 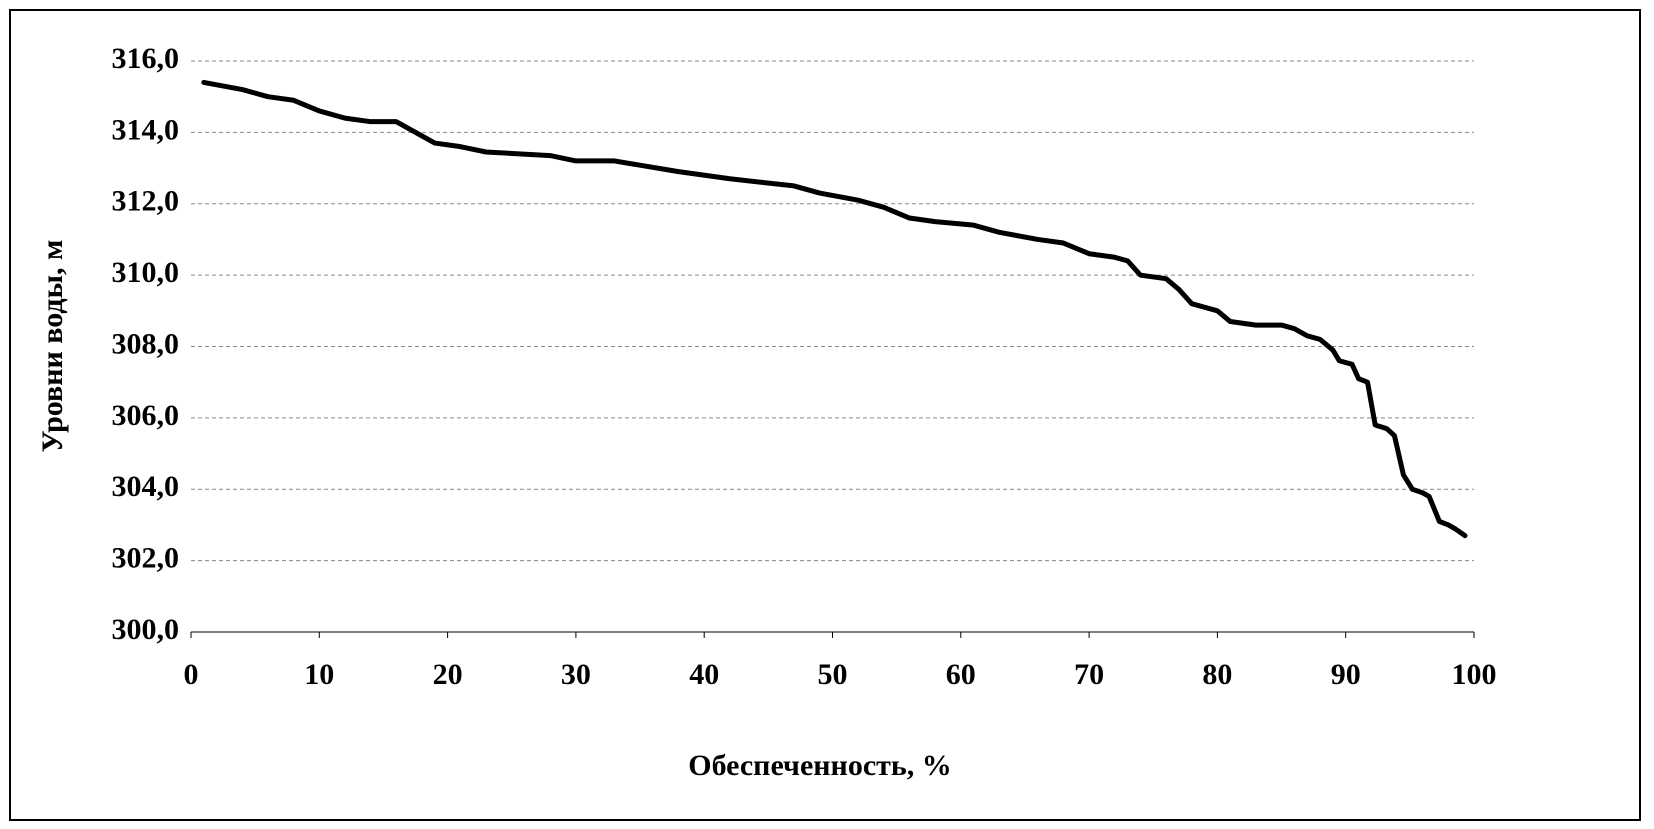 What do you see at coordinates (319, 674) in the screenshot?
I see `x-tick-label: 10` at bounding box center [319, 674].